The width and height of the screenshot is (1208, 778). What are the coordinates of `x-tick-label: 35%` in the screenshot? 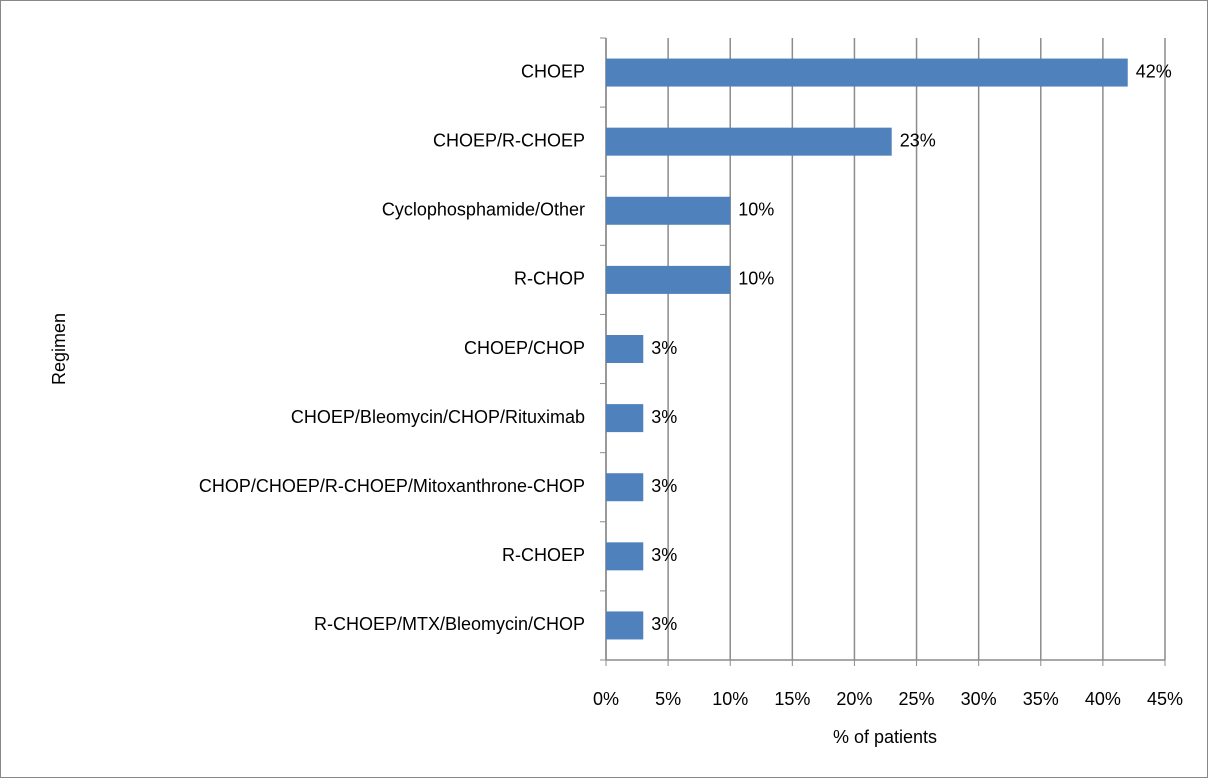 It's located at (1041, 699).